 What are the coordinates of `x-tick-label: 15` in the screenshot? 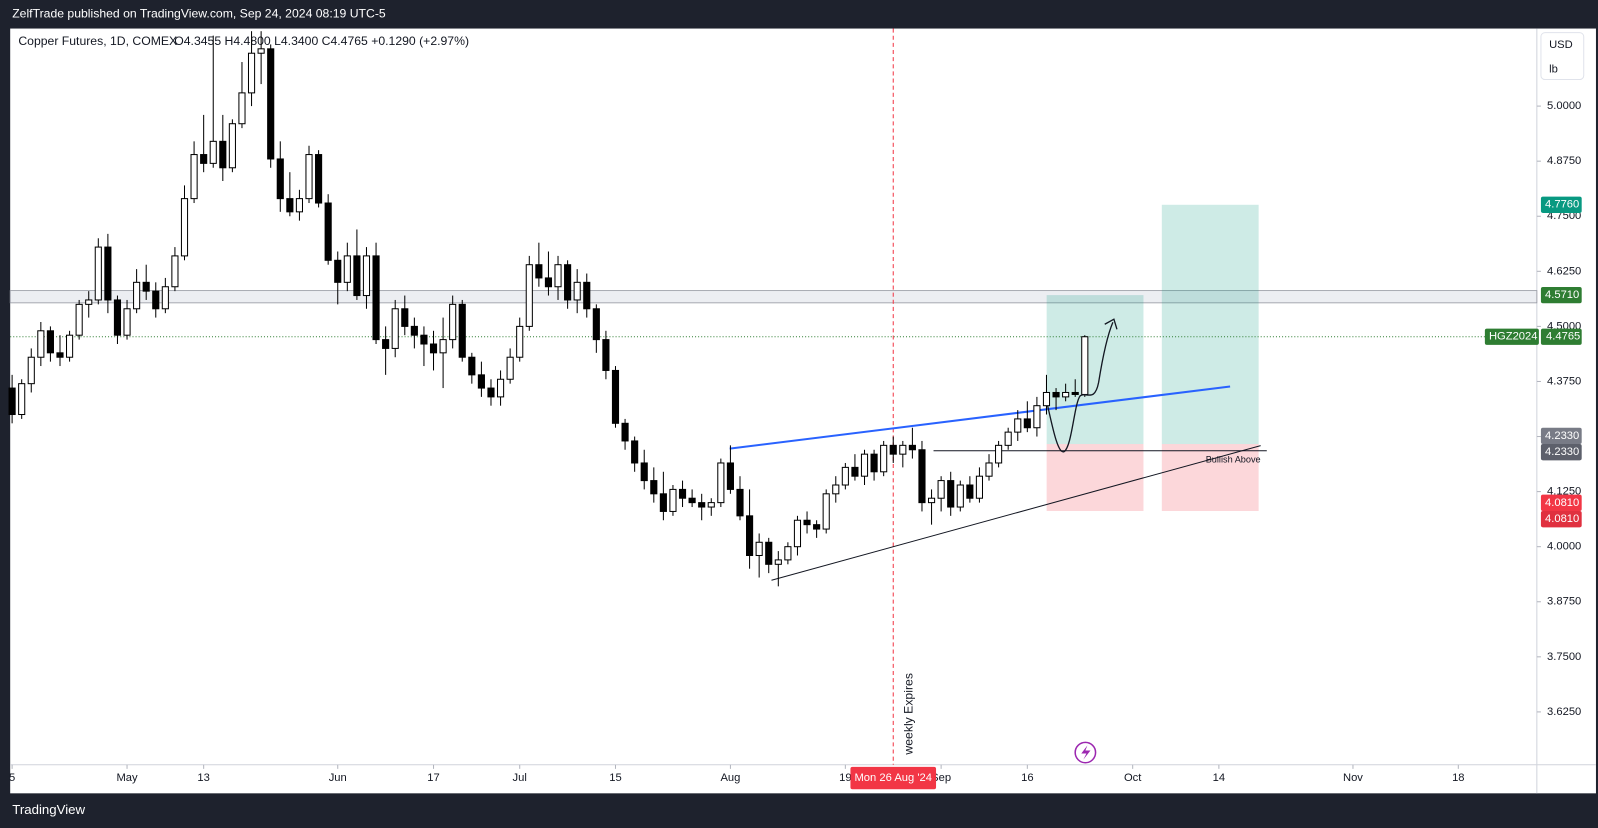 It's located at (615, 778).